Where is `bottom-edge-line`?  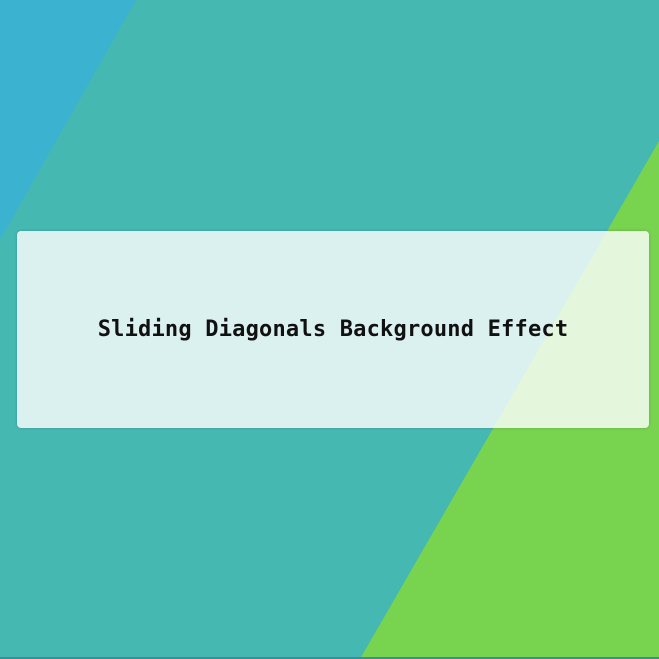
bottom-edge-line is located at coordinates (329, 658).